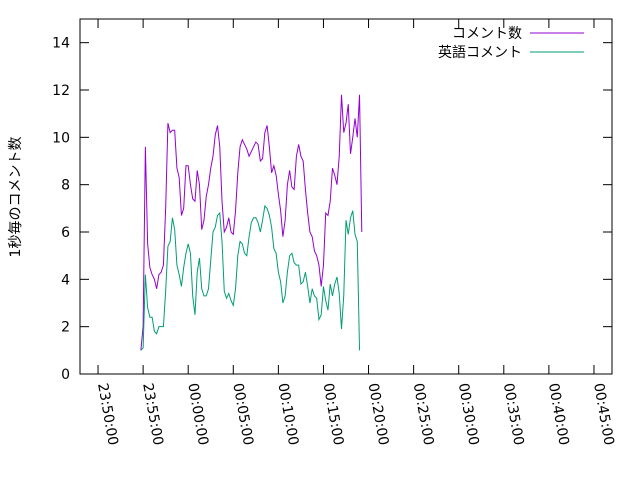 The width and height of the screenshot is (640, 480). I want to click on x-tick-label: 23:55:00, so click(152, 414).